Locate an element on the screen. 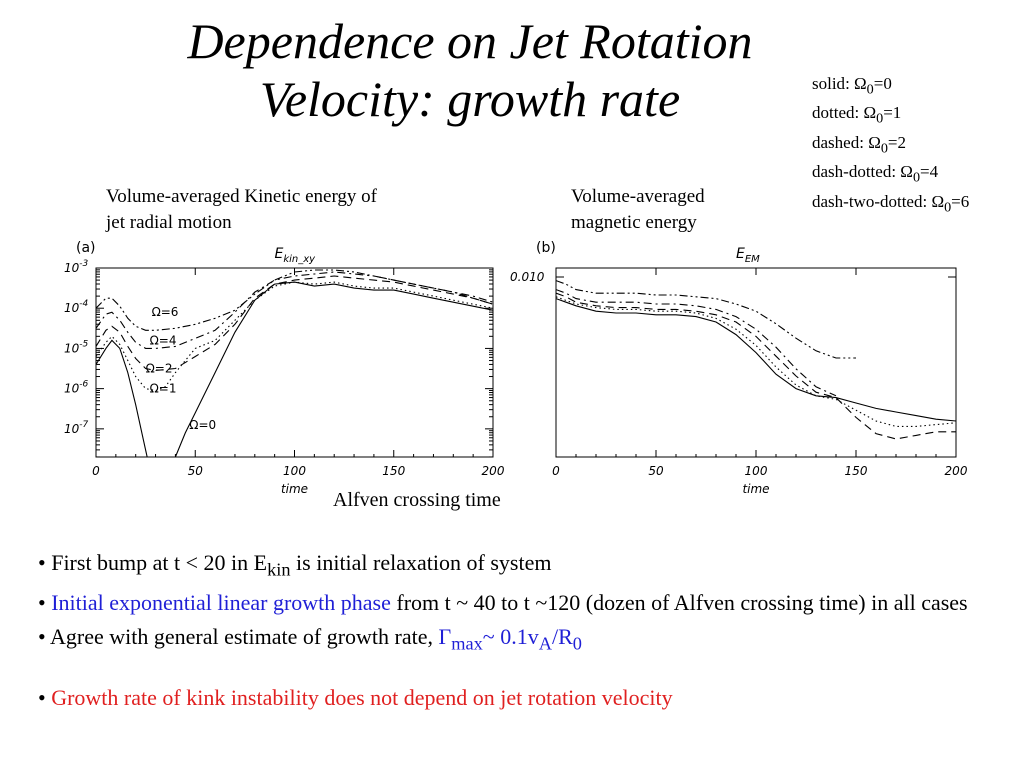 The image size is (1024, 768). curve-label: Ω=1 is located at coordinates (163, 389).